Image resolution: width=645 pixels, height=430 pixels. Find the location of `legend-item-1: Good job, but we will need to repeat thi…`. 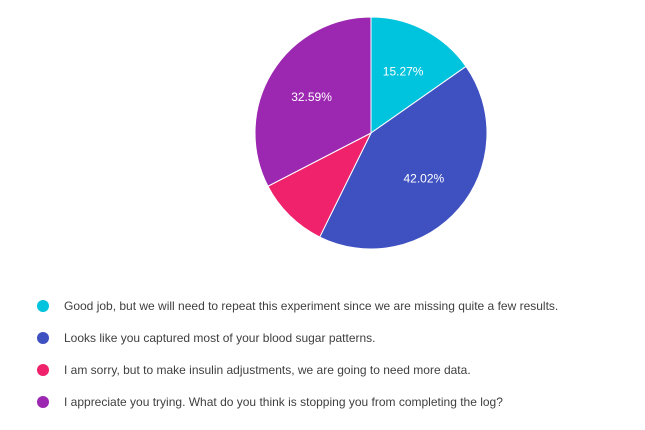

legend-item-1: Good job, but we will need to repeat thi… is located at coordinates (337, 306).